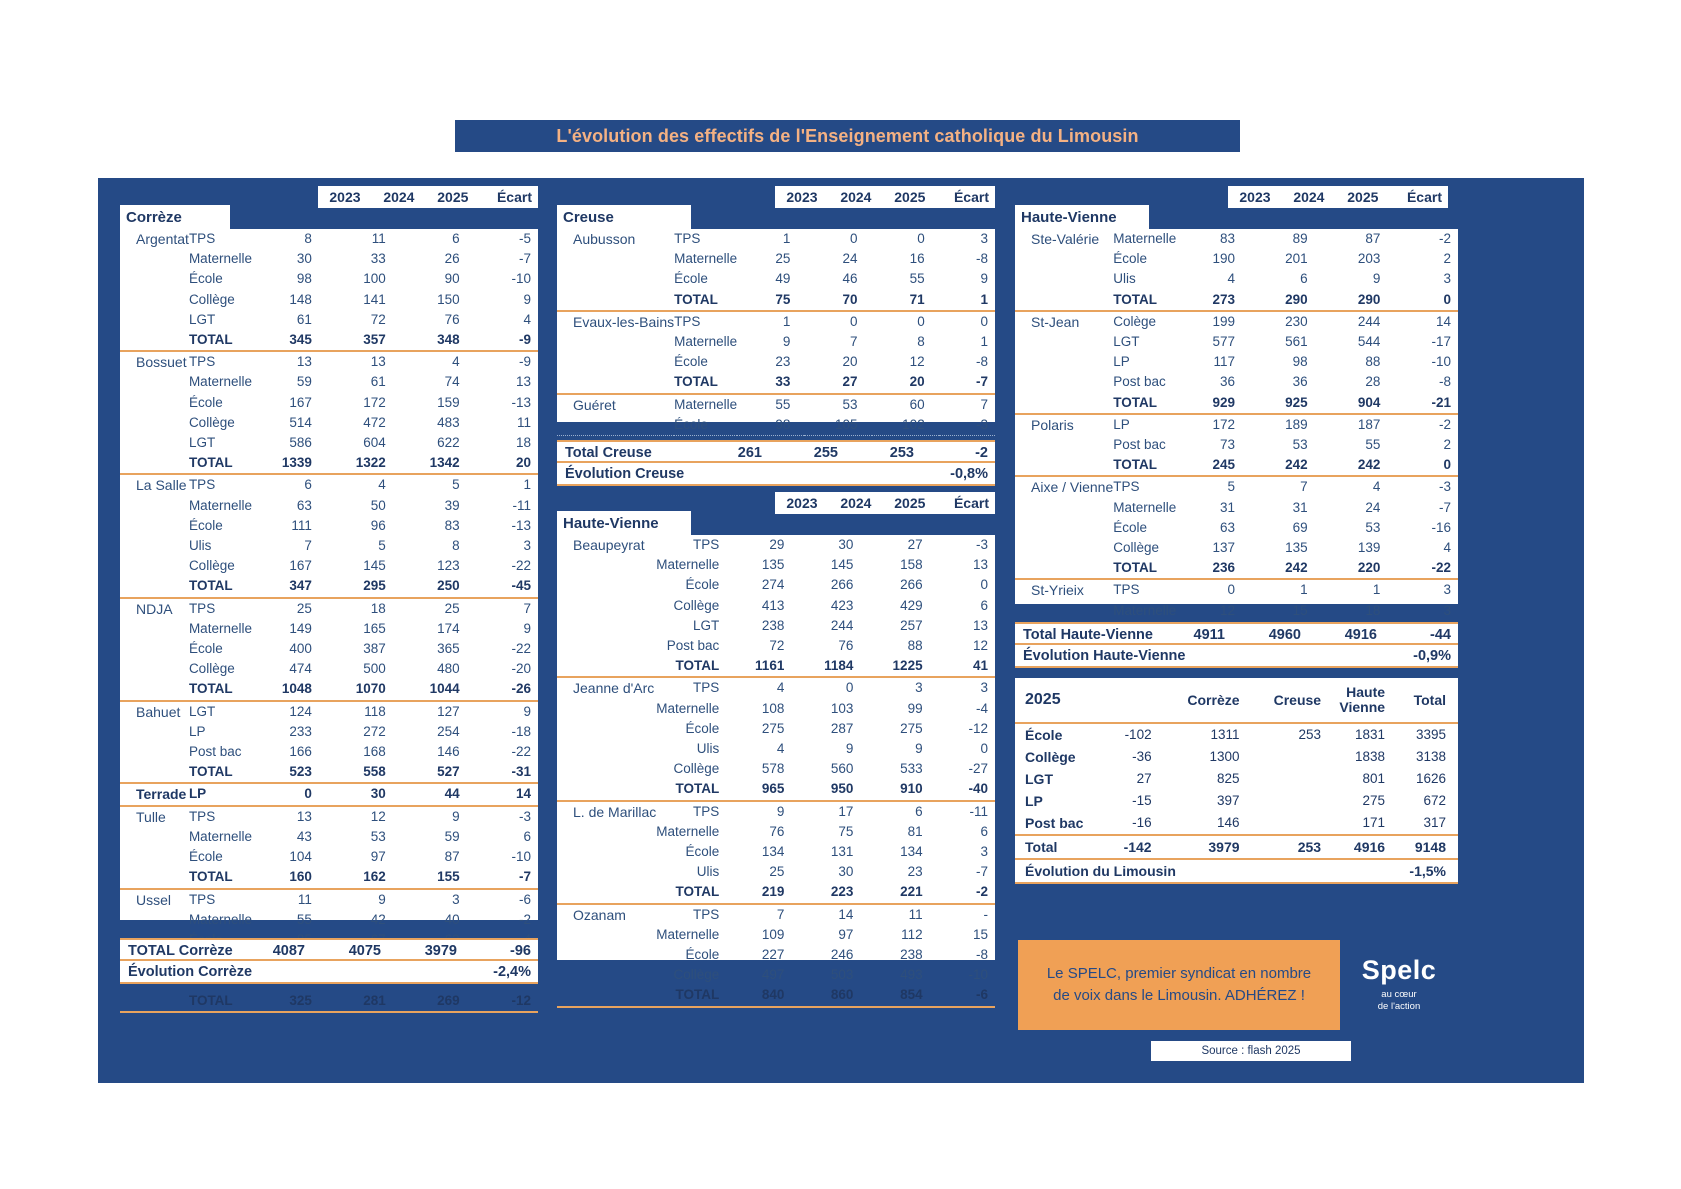 The image size is (1681, 1189). I want to click on value-2024: 36, so click(1300, 382).